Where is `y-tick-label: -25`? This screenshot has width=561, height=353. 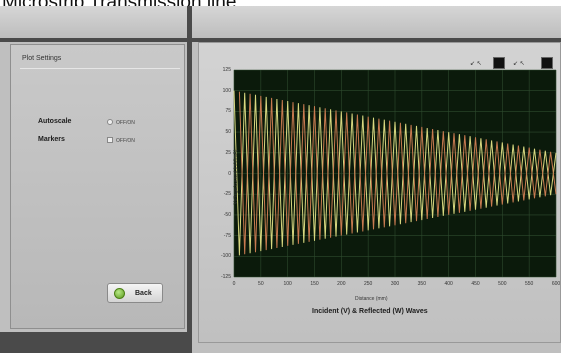
y-tick-label: -25 is located at coordinates (227, 194).